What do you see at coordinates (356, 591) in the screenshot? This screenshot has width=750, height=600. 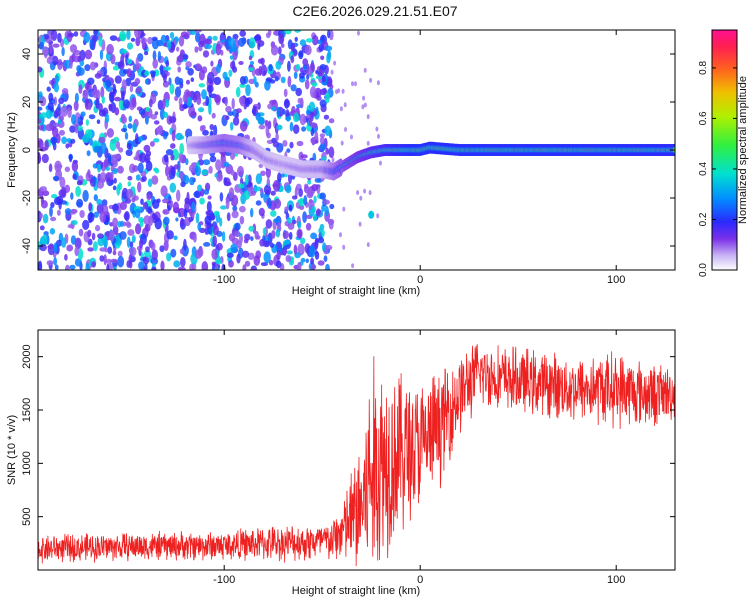 I see `snr-xlabel: Height of straight line (km)` at bounding box center [356, 591].